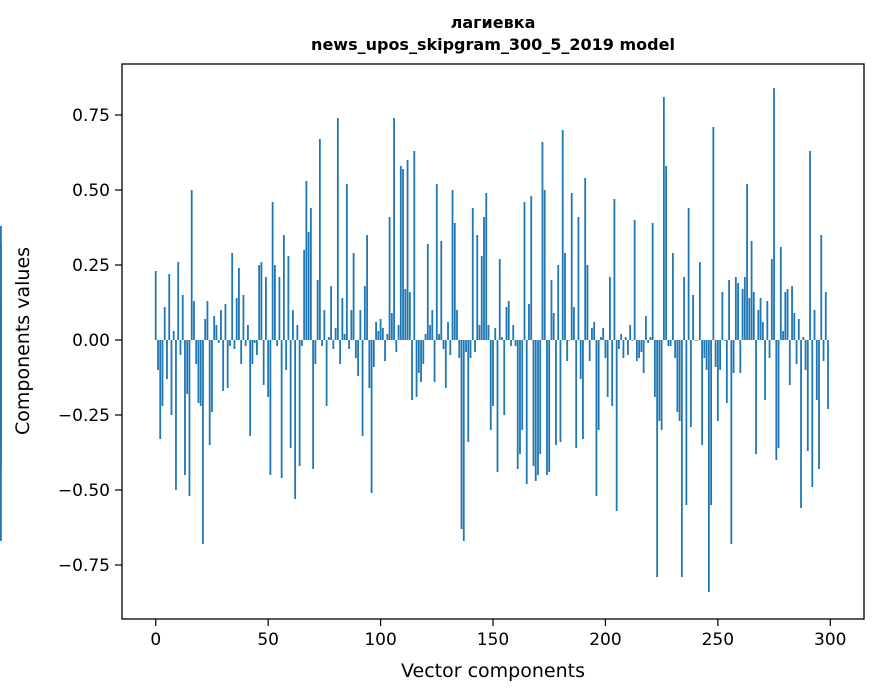  Describe the element at coordinates (91, 116) in the screenshot. I see `y-tick-label: 0.75` at that location.